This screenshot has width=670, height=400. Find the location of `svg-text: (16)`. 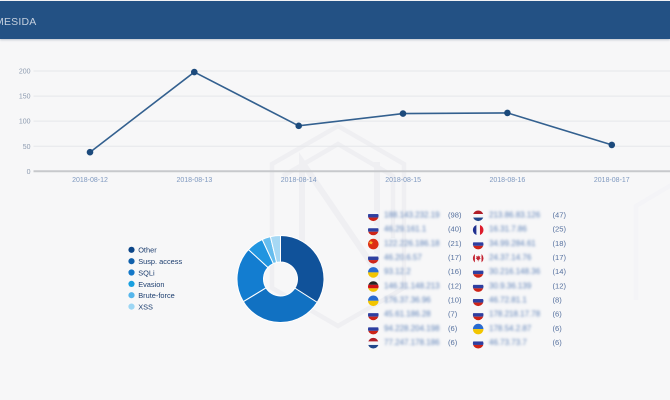

svg-text: (16) is located at coordinates (455, 271).